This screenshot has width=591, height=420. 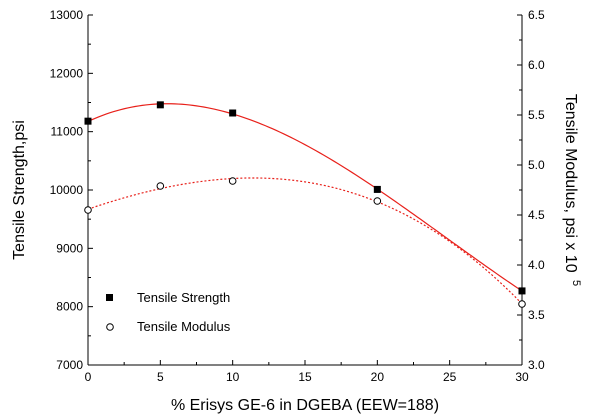 I want to click on y2-axis-title-exponent: 5, so click(x=576, y=283).